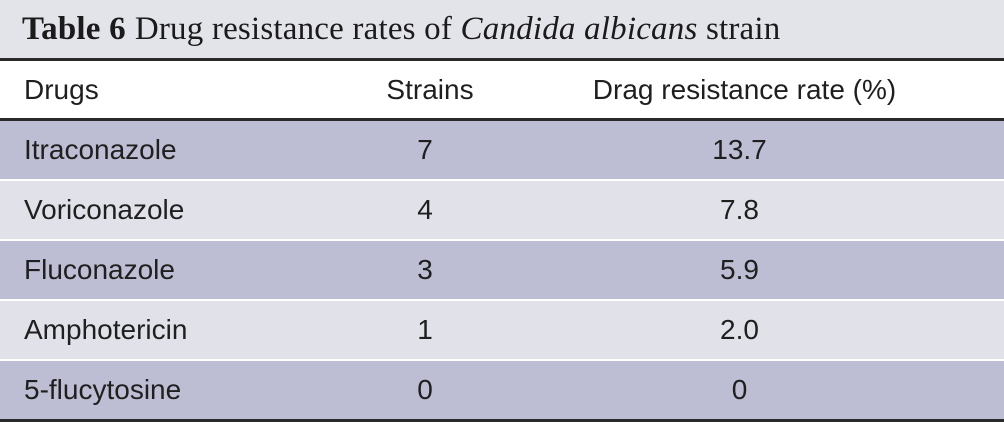 This screenshot has height=422, width=1004. I want to click on drug-name: Voriconazole, so click(104, 209).